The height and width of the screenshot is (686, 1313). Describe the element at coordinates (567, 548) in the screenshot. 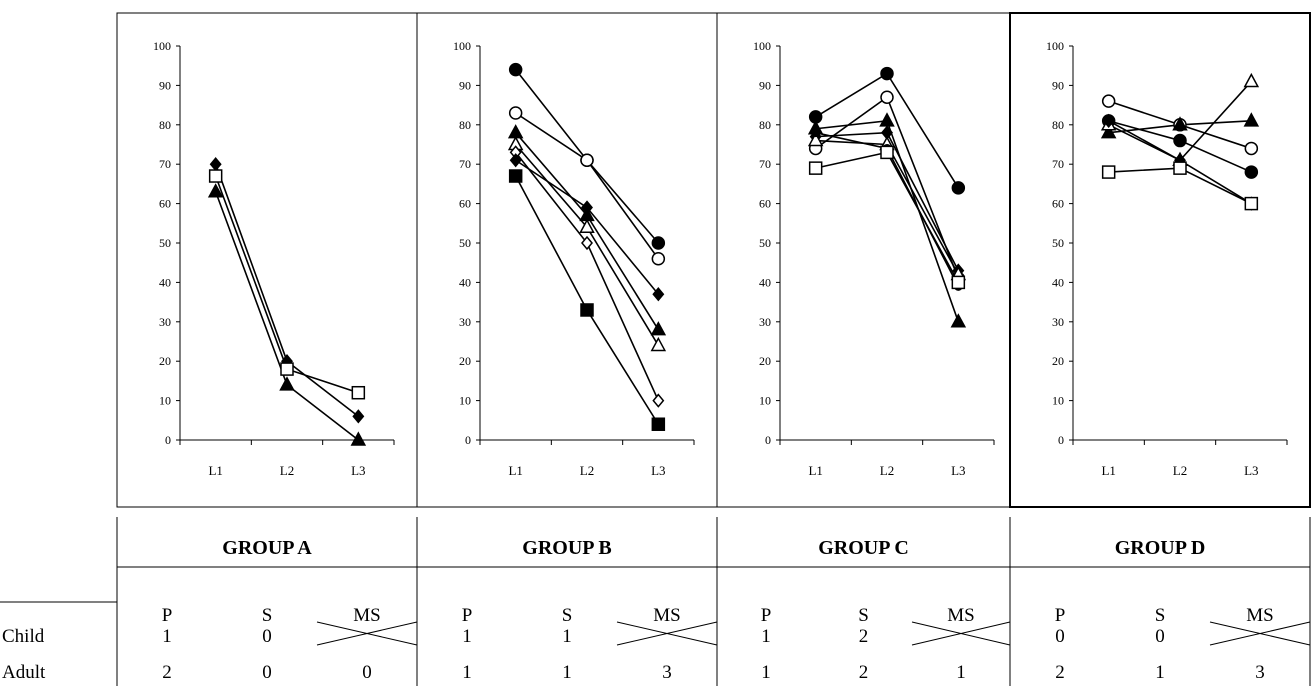

I see `group-title: GROUP B` at that location.